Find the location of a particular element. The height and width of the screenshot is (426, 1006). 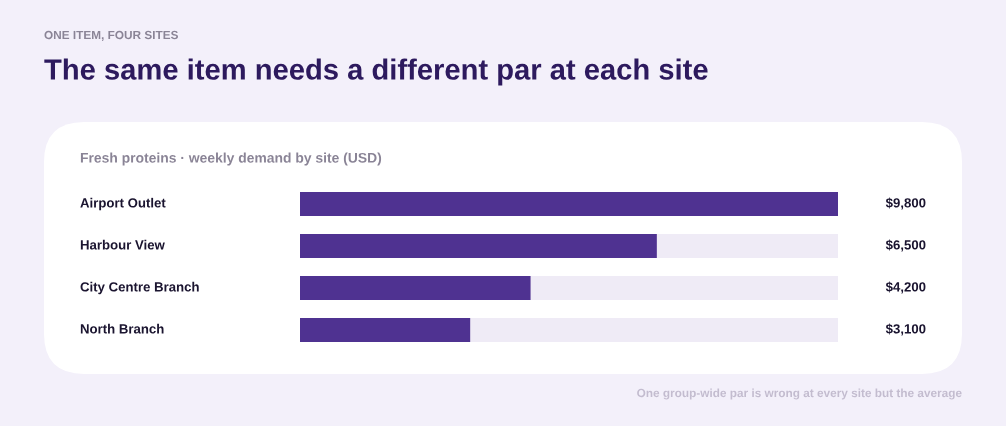

text: ONE ITEM, FOUR SITES is located at coordinates (111, 35).